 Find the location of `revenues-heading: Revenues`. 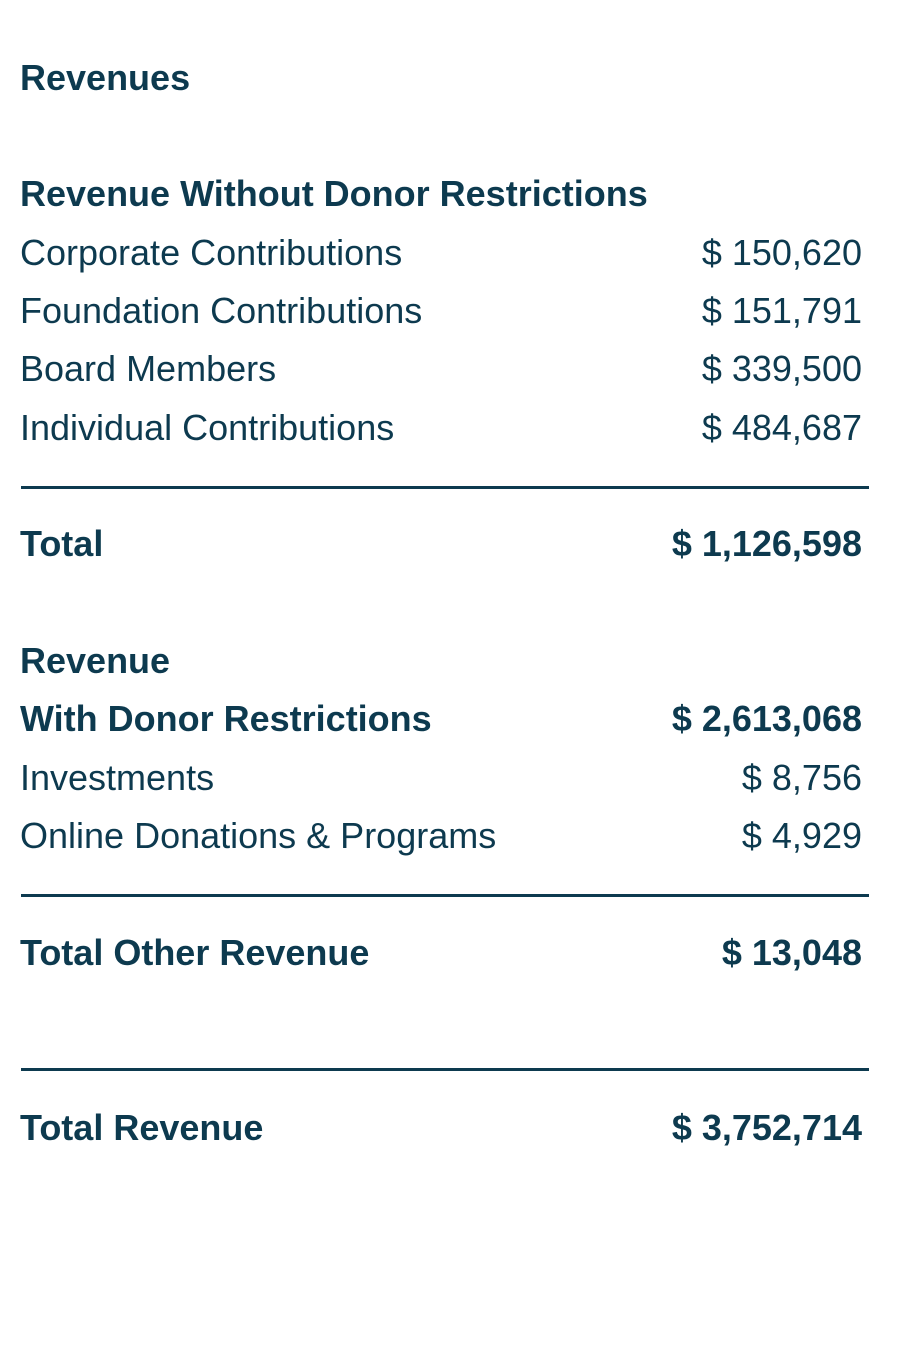

revenues-heading: Revenues is located at coordinates (441, 78).